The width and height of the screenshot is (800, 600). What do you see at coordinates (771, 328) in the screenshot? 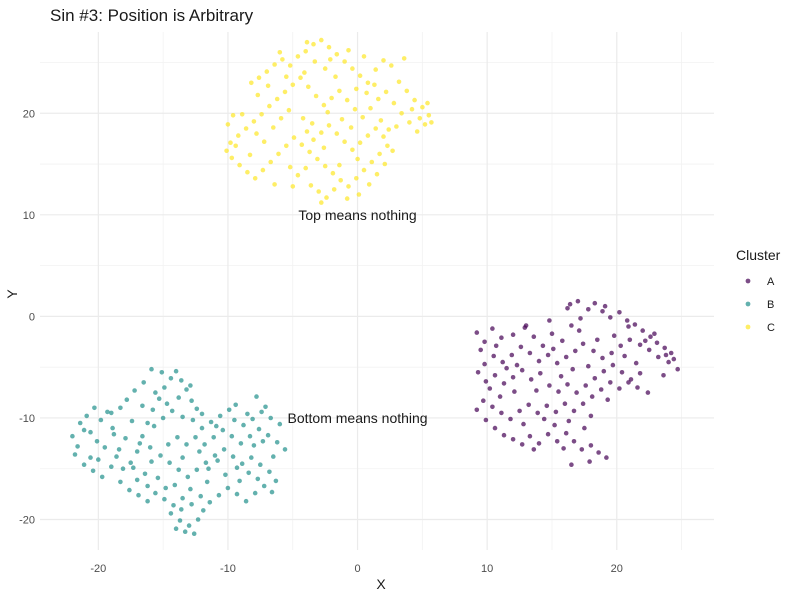
I see `legend-label-c: C` at bounding box center [771, 328].